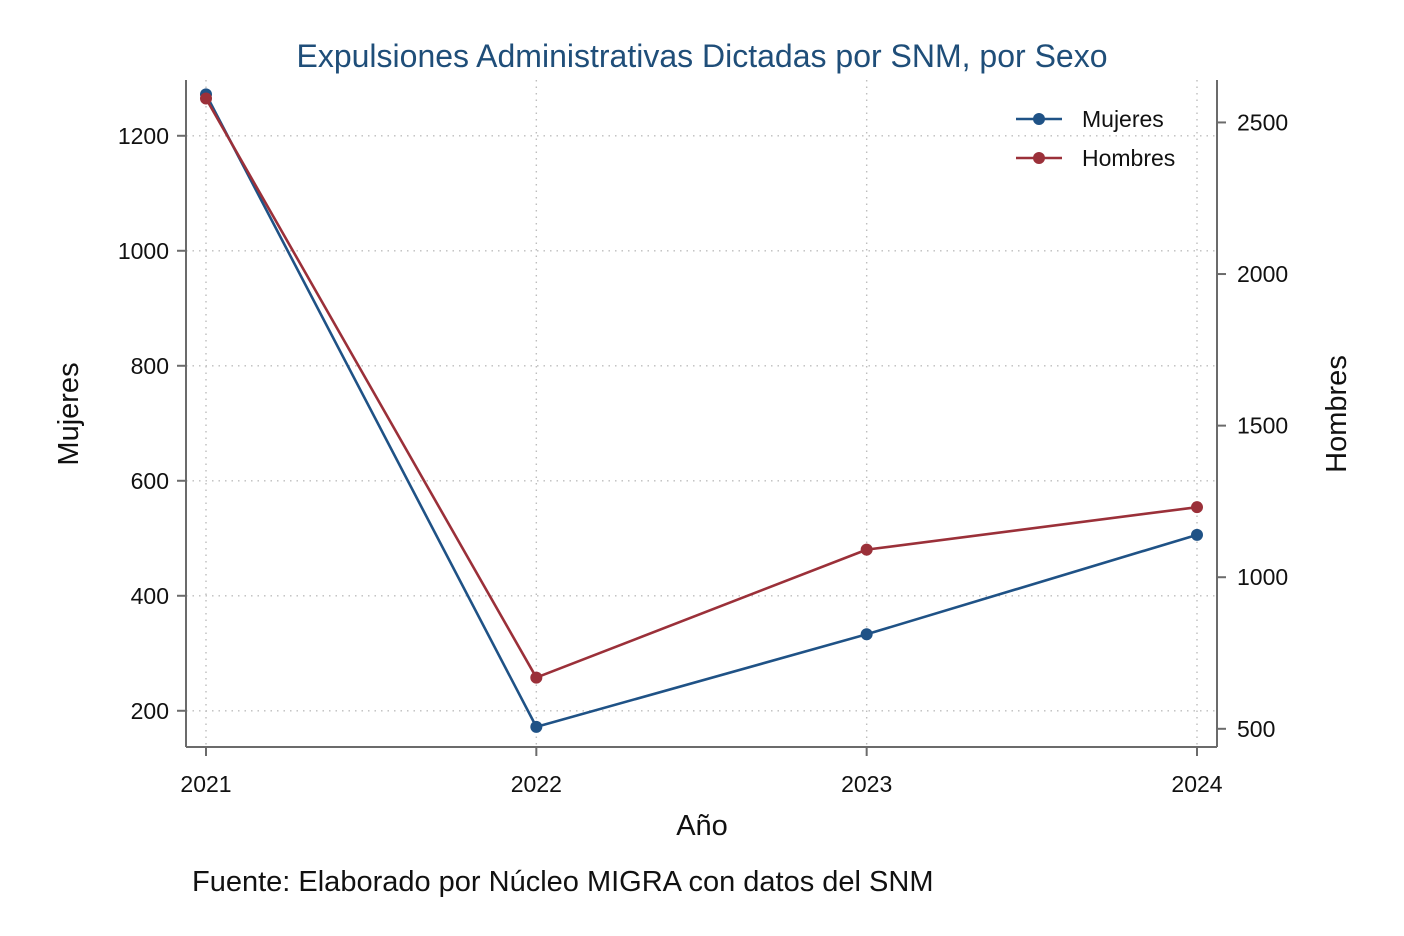  I want to click on y-right-tick-label: 500, so click(1256, 729).